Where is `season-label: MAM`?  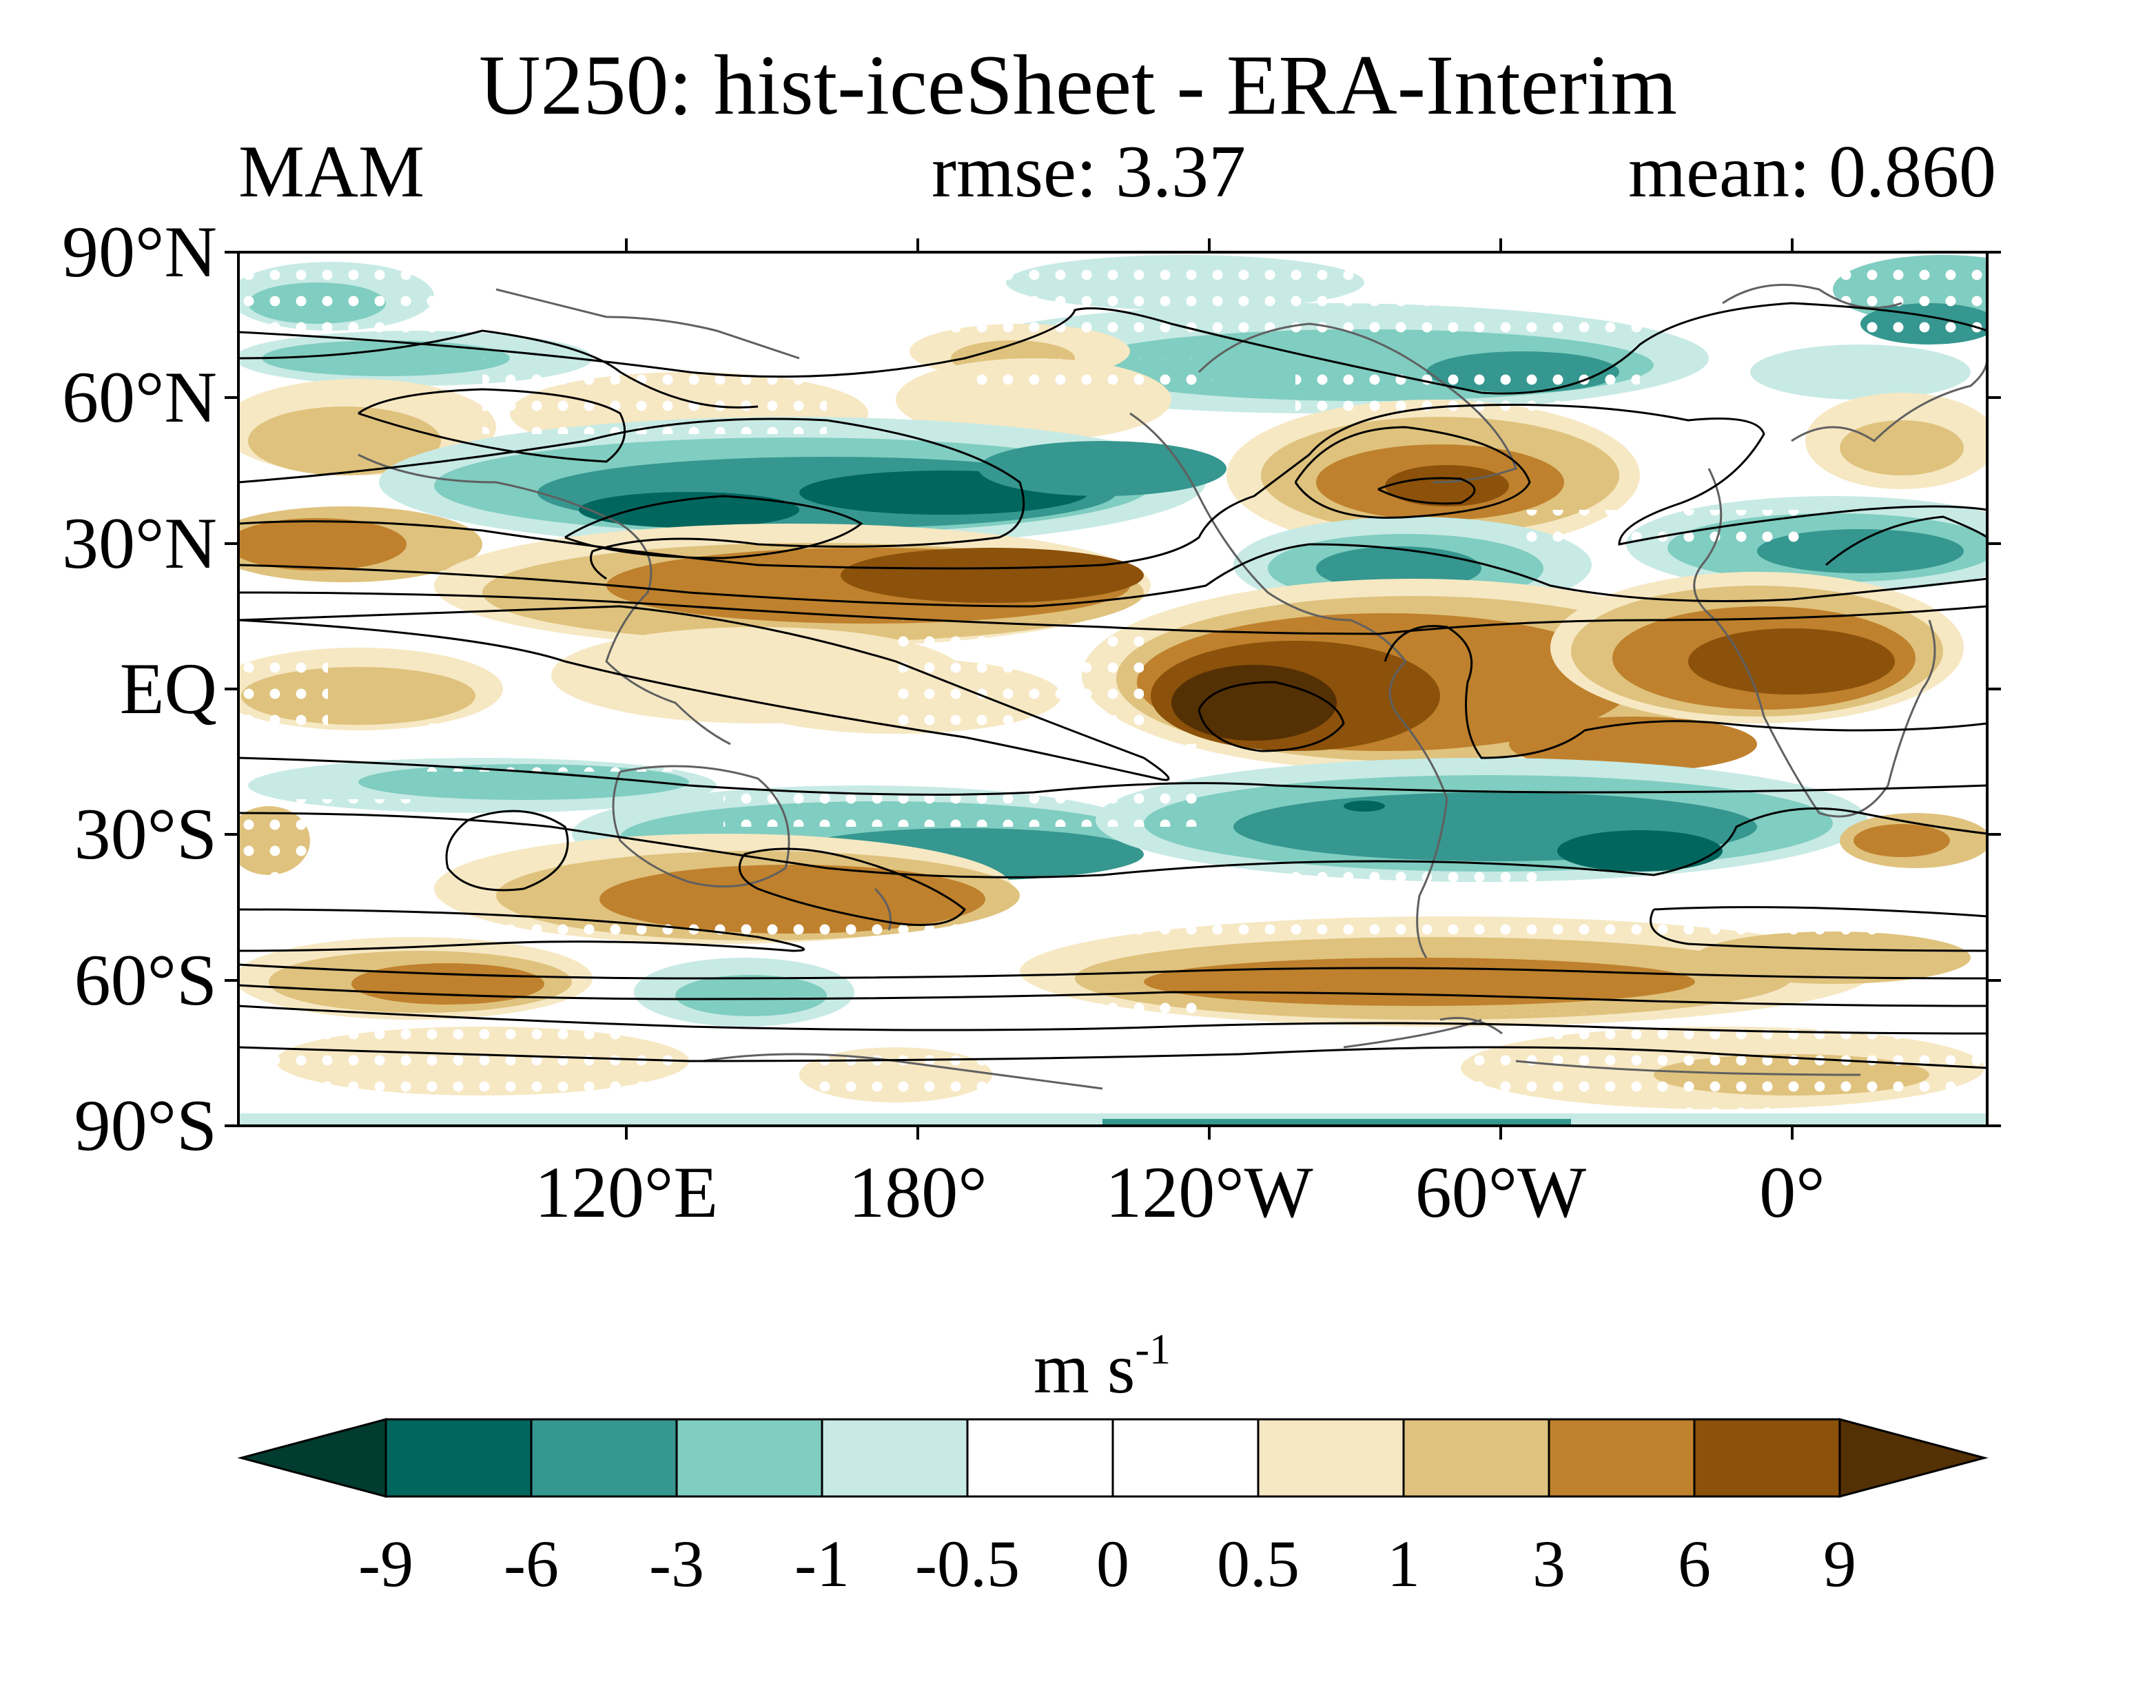
season-label: MAM is located at coordinates (331, 172).